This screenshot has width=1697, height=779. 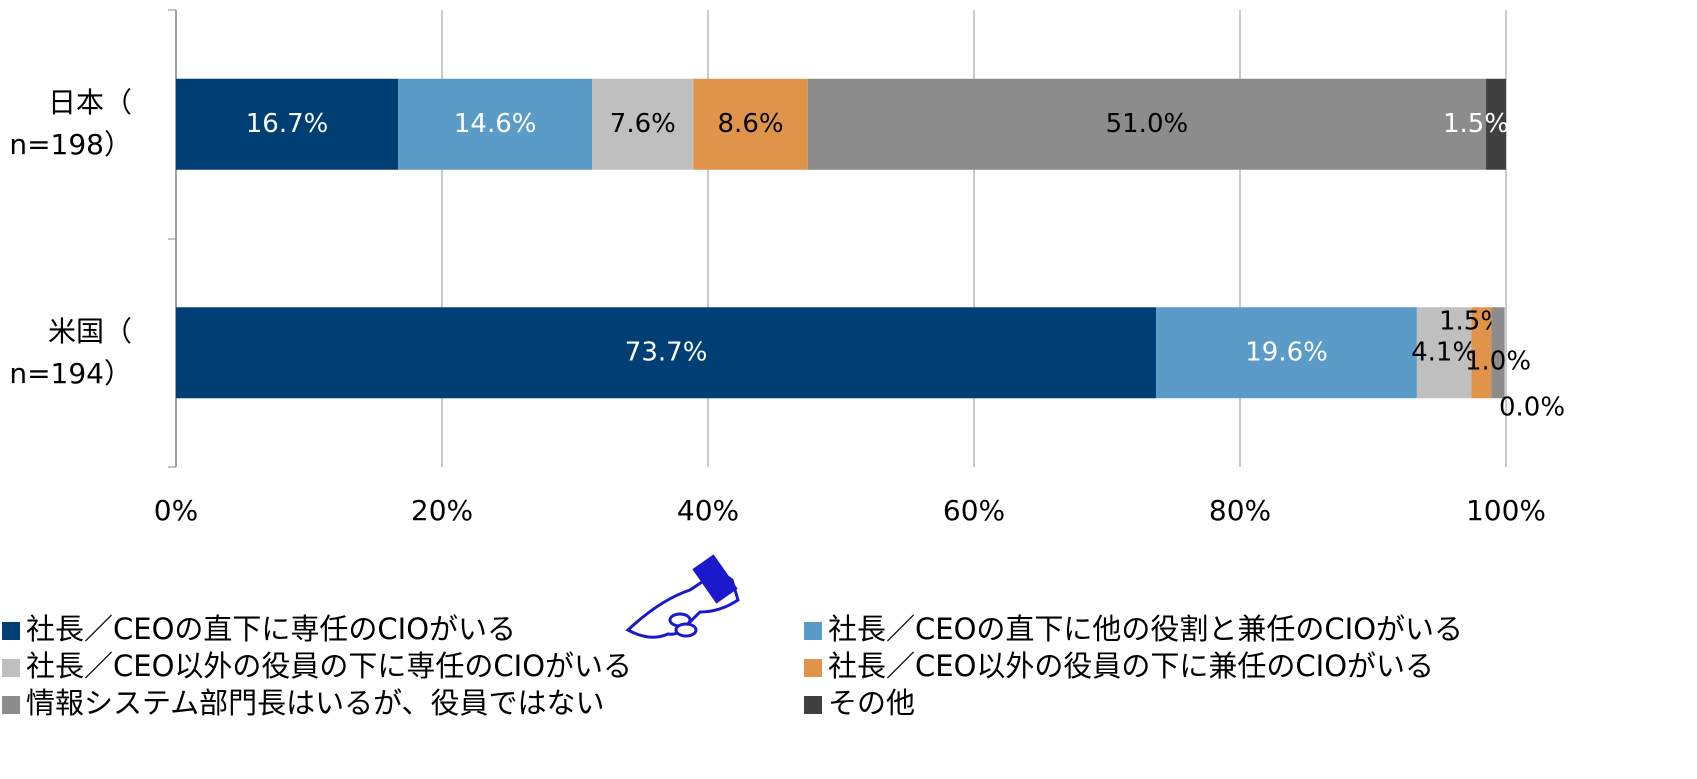 What do you see at coordinates (176, 510) in the screenshot?
I see `x-tick-label: 0%` at bounding box center [176, 510].